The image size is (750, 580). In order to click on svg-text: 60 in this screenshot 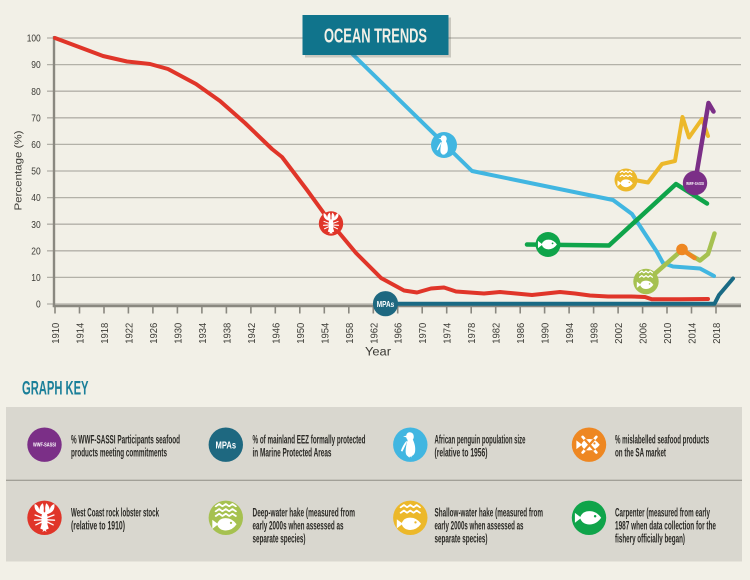, I will do `click(36, 145)`.